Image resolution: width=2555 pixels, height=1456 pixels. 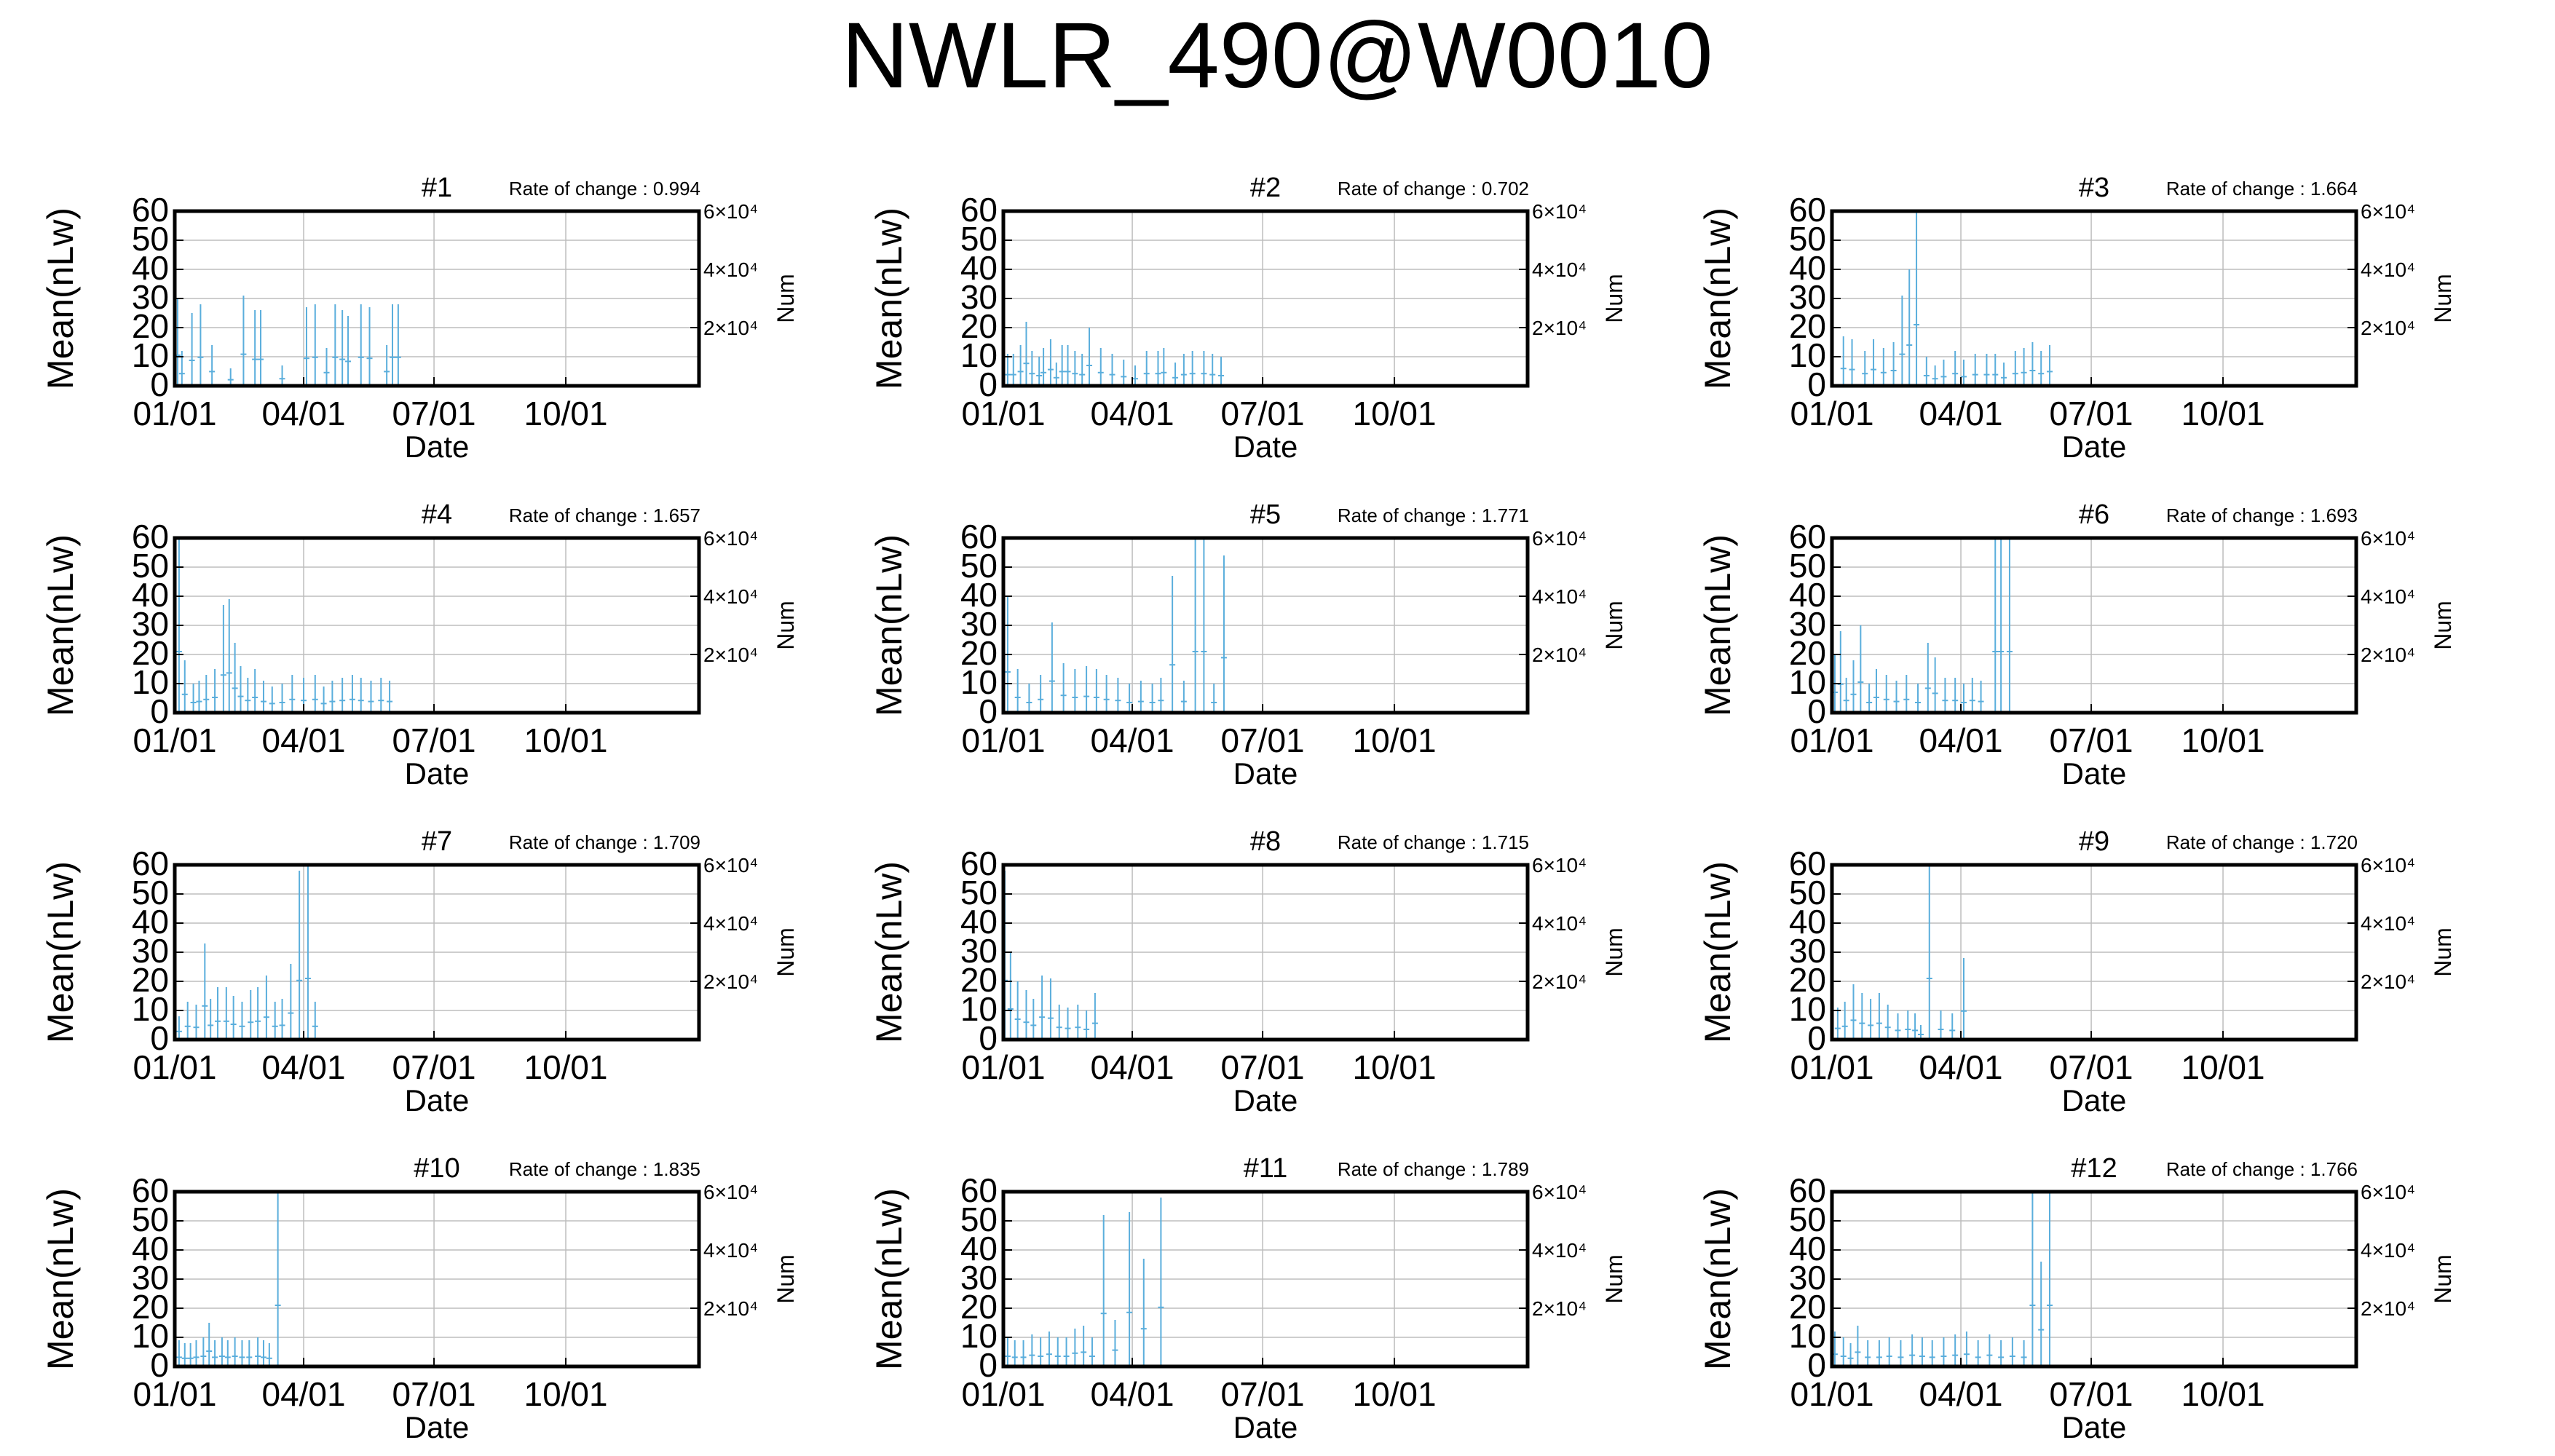 What do you see at coordinates (2262, 842) in the screenshot?
I see `rate-of-change-label: Rate of change : 1.720` at bounding box center [2262, 842].